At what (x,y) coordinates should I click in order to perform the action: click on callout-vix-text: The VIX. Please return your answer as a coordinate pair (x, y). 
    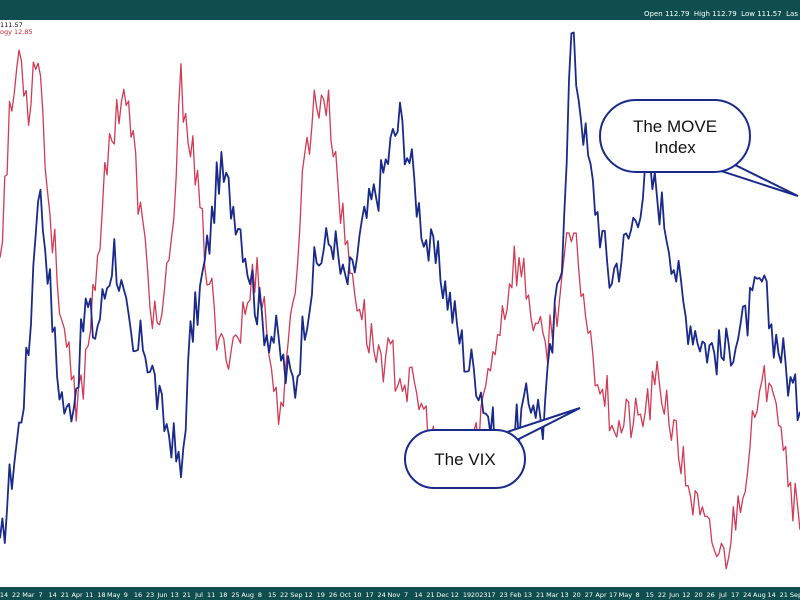
    Looking at the image, I should click on (464, 459).